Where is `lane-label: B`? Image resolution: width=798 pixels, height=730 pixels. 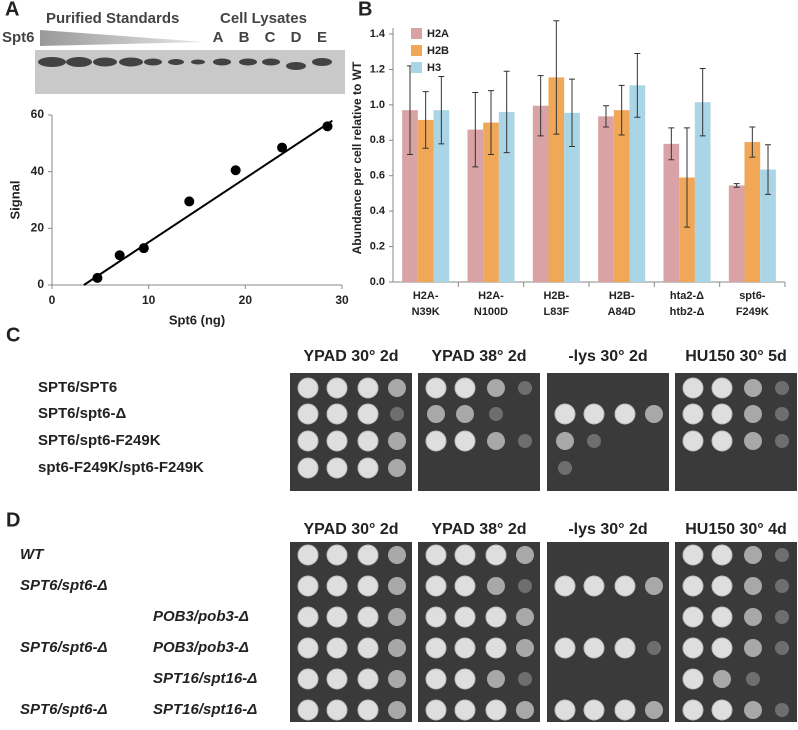
lane-label: B is located at coordinates (244, 37).